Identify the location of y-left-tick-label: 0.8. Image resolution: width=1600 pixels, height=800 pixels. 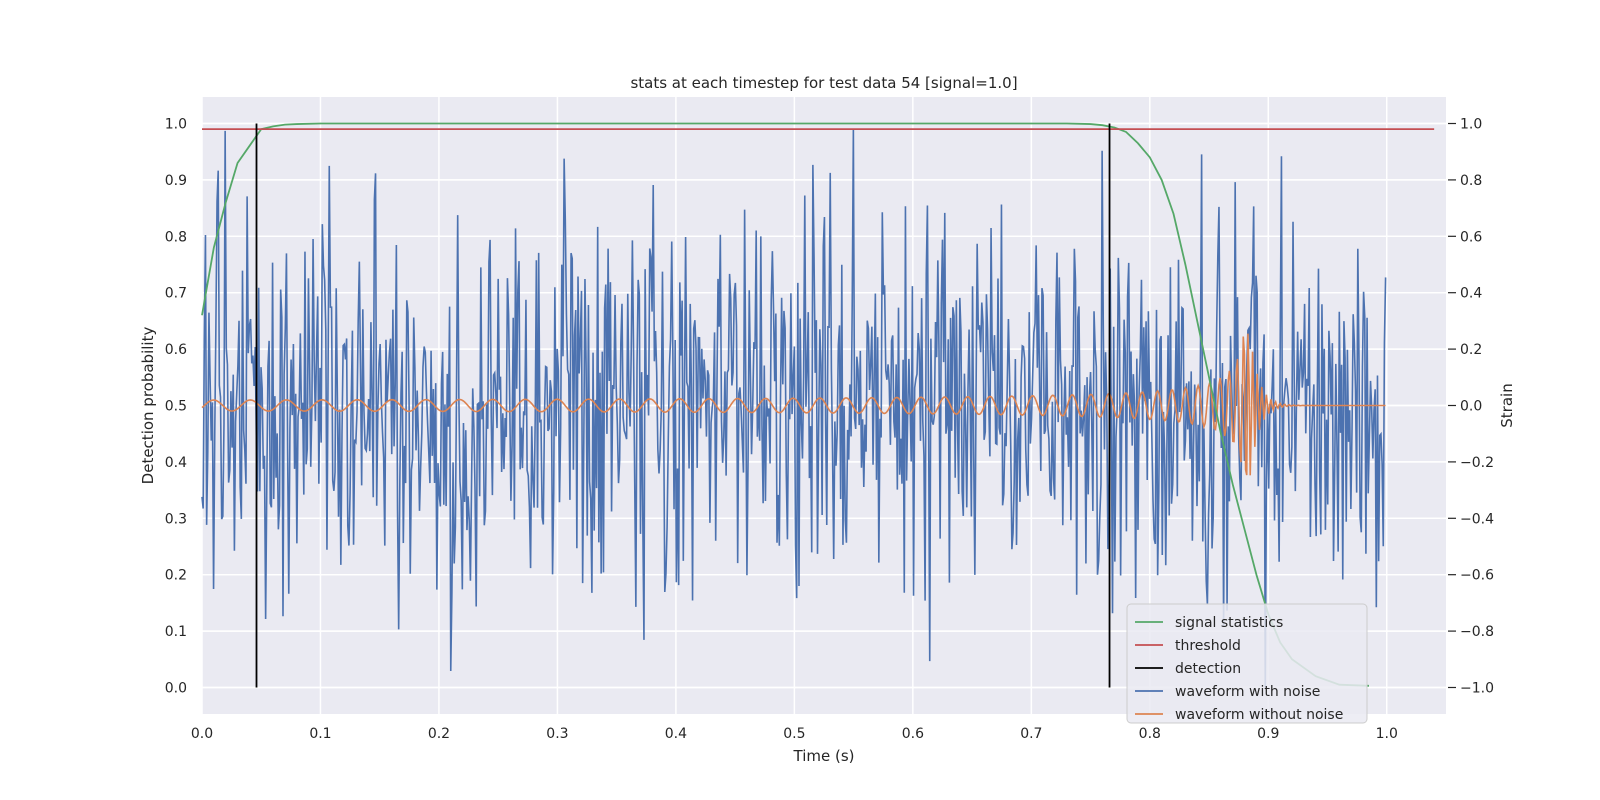
(176, 237).